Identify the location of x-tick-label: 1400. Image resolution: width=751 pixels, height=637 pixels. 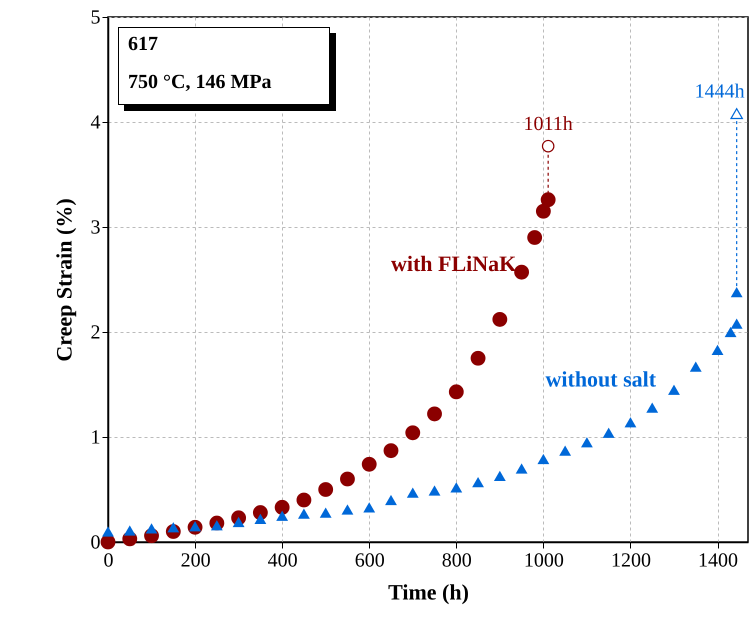
(718, 561).